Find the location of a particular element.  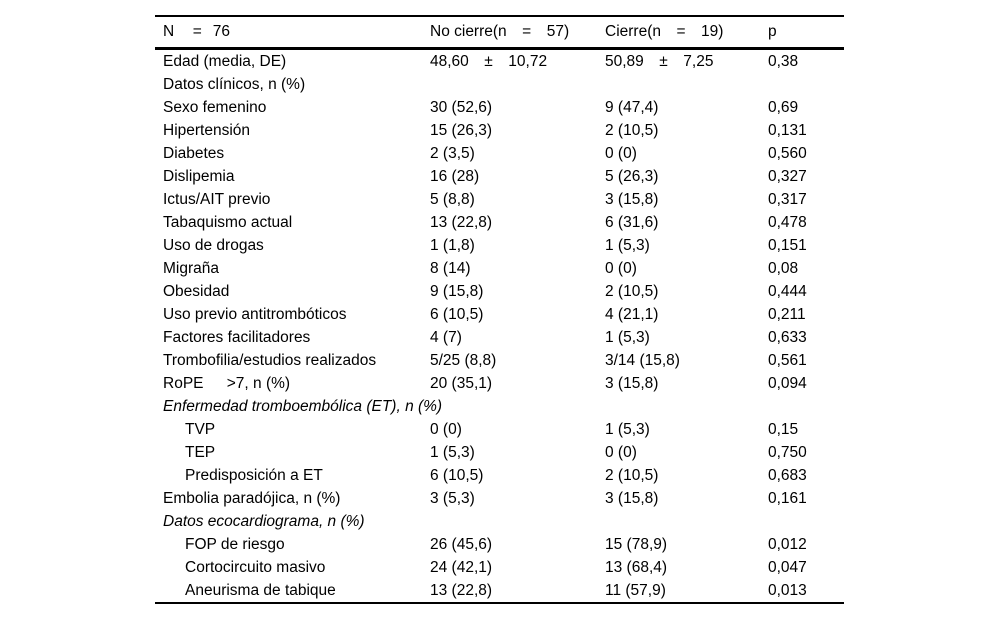

row-value: 4 (7) is located at coordinates (446, 337).